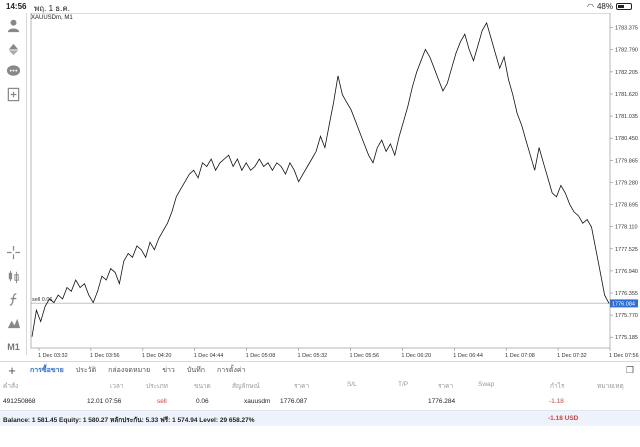 This screenshot has width=640, height=447. Describe the element at coordinates (629, 370) in the screenshot. I see `layout-icon: ❐` at that location.